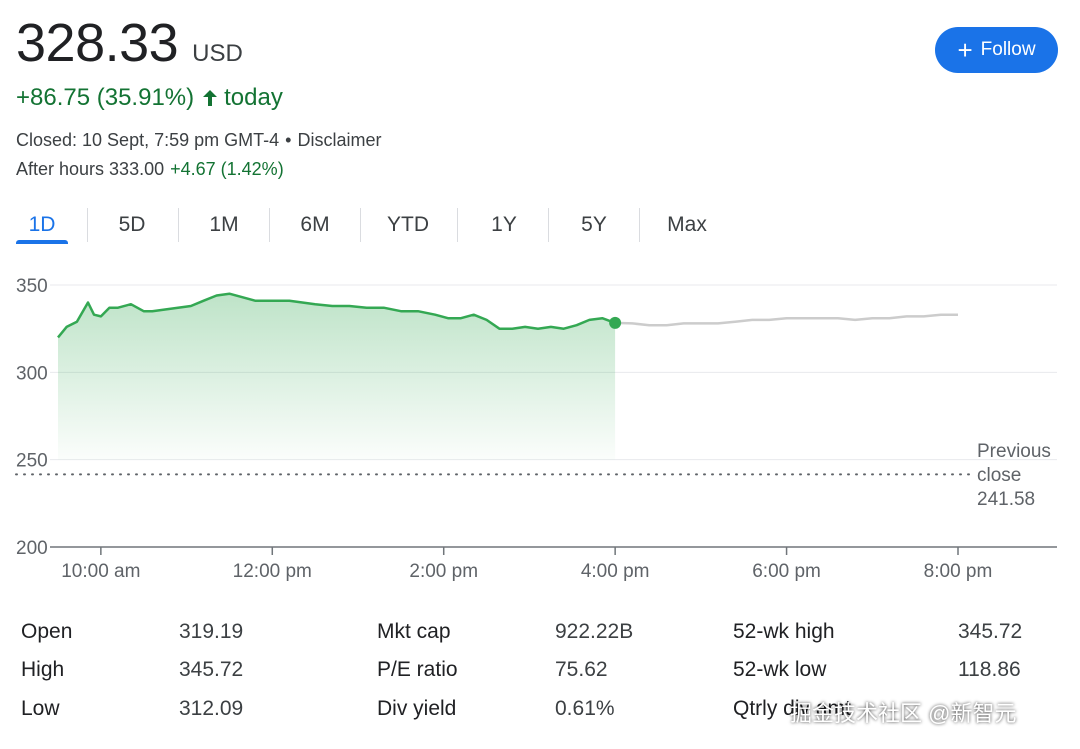 The width and height of the screenshot is (1080, 749). I want to click on tab-6m: 6M, so click(315, 224).